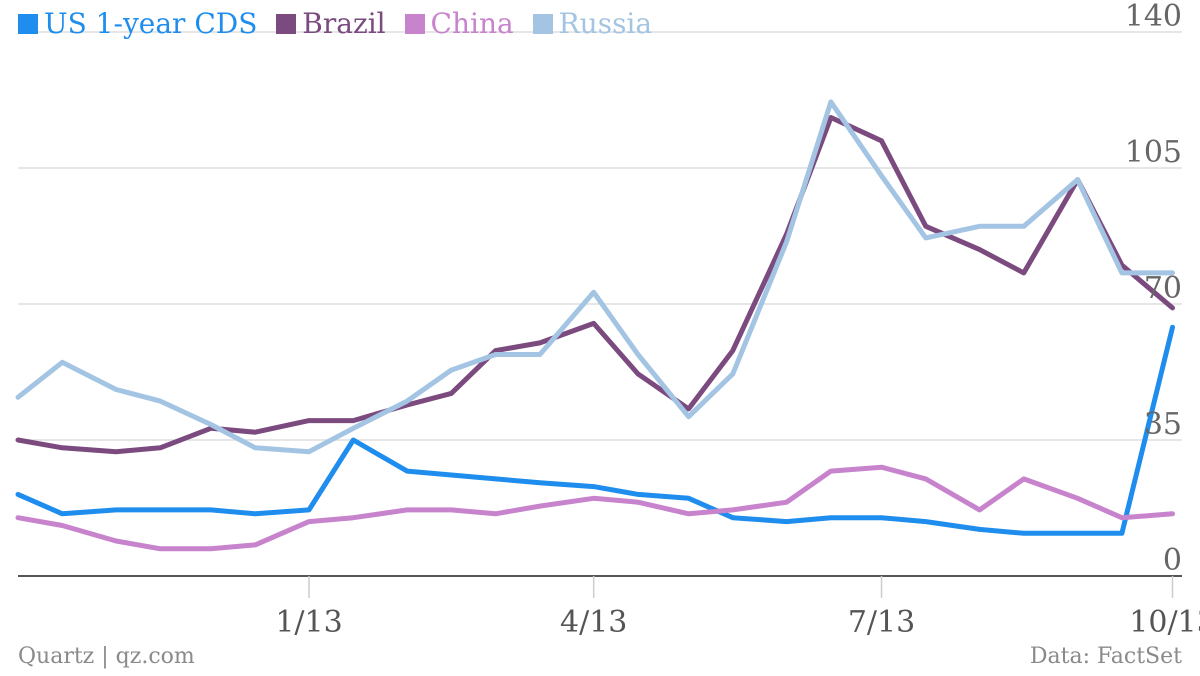  What do you see at coordinates (1153, 17) in the screenshot?
I see `y-tick-label: 140` at bounding box center [1153, 17].